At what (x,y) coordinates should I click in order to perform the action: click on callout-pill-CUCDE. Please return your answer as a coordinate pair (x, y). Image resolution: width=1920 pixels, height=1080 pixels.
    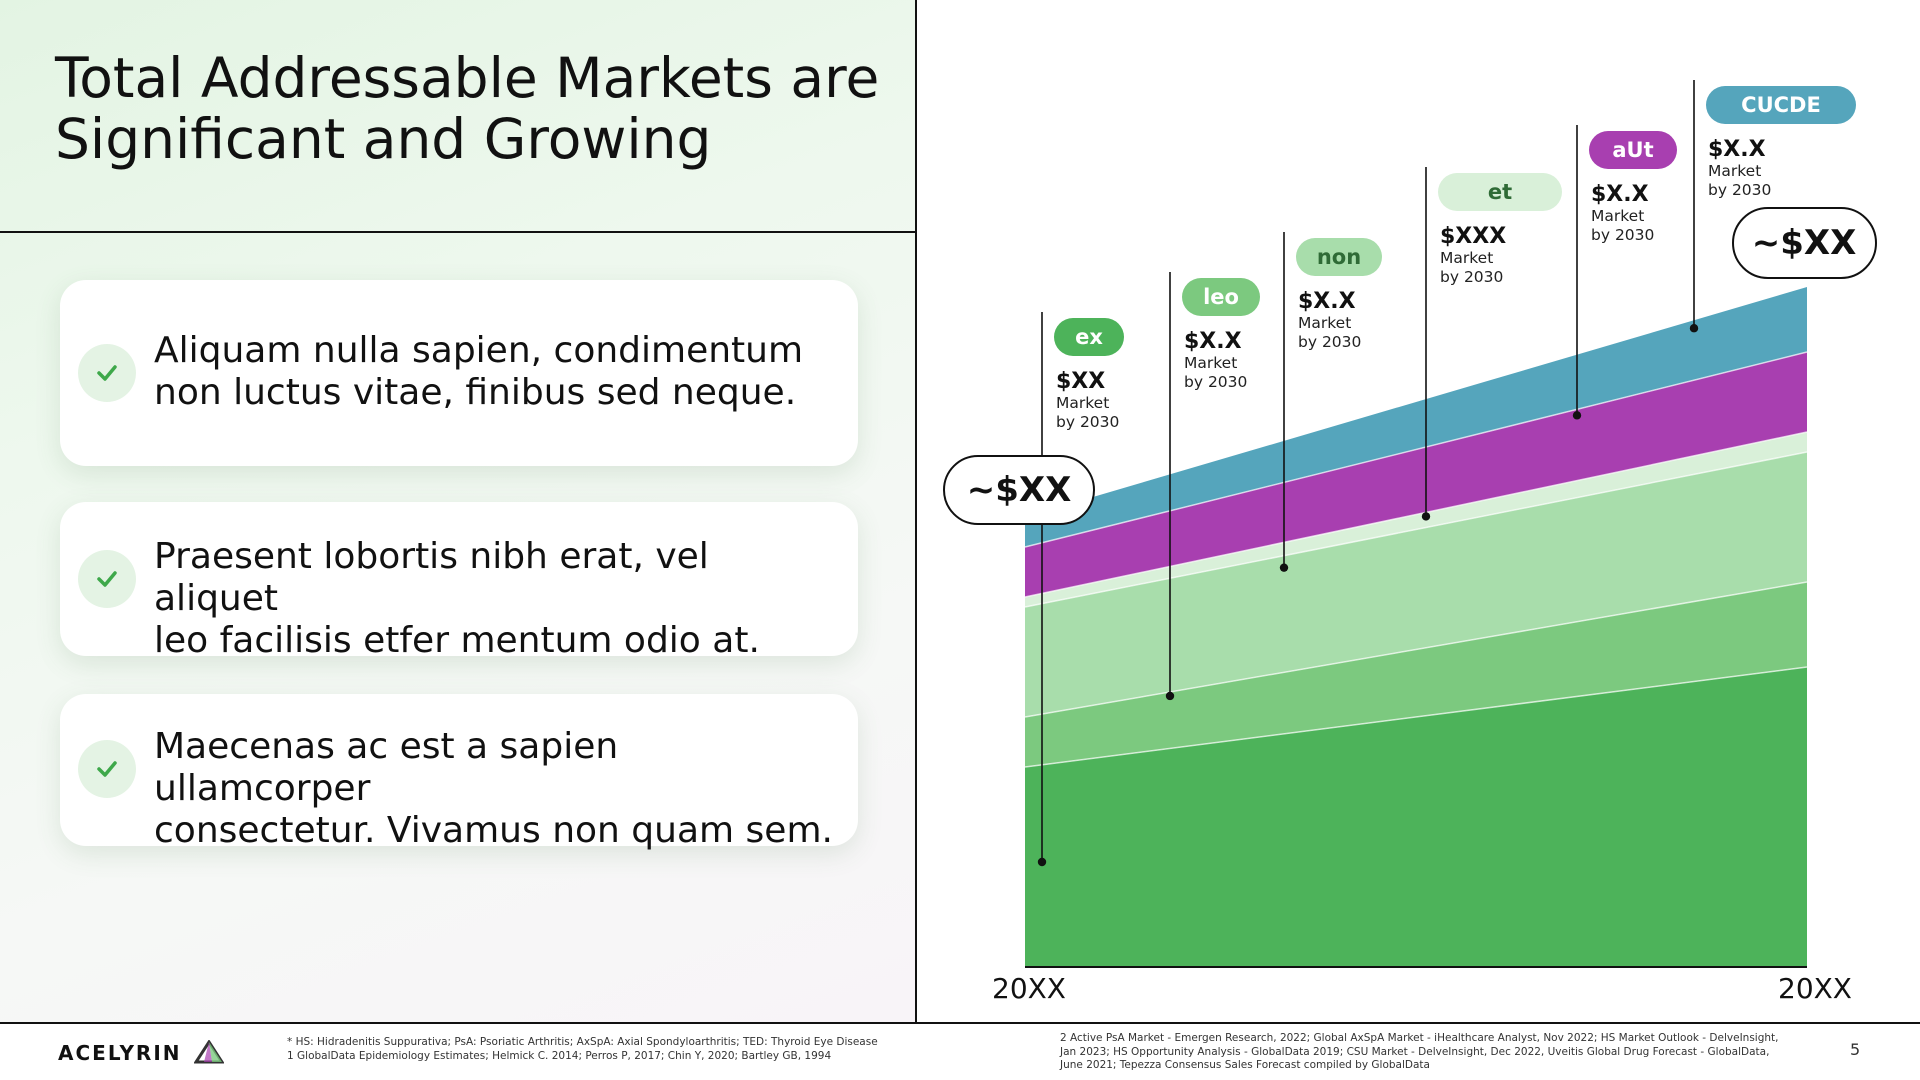
    Looking at the image, I should click on (1781, 105).